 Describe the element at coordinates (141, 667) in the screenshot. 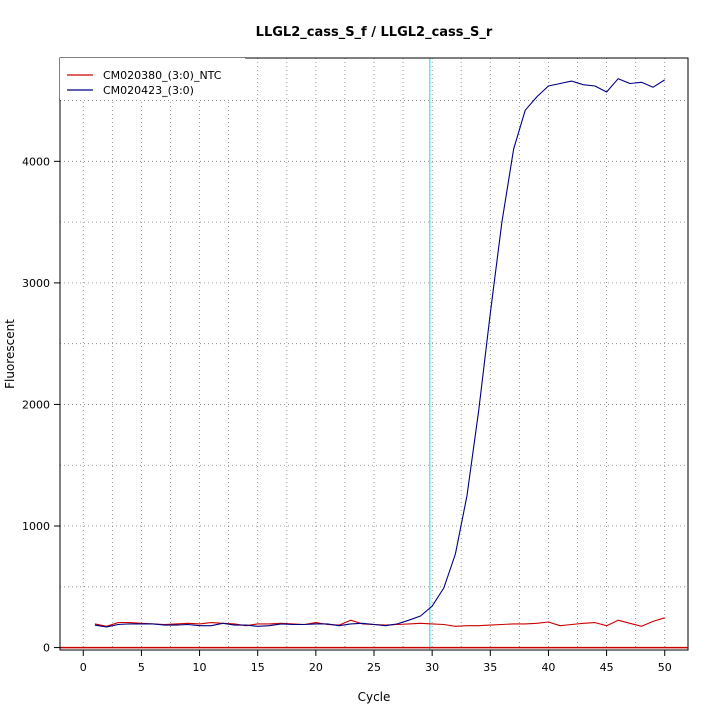

I see `x-tick-label: 5` at that location.